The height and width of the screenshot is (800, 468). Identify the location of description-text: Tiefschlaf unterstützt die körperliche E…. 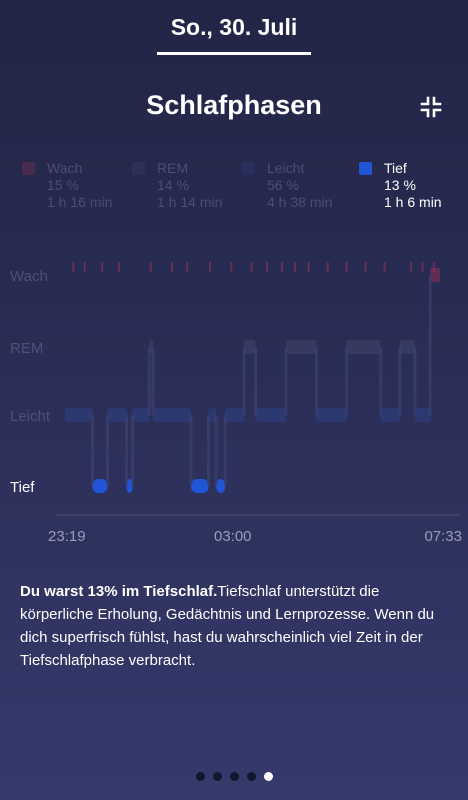
(227, 626).